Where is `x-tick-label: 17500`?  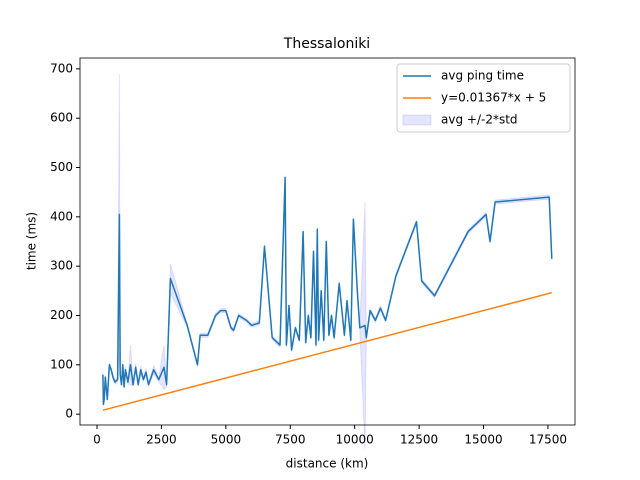
x-tick-label: 17500 is located at coordinates (548, 440).